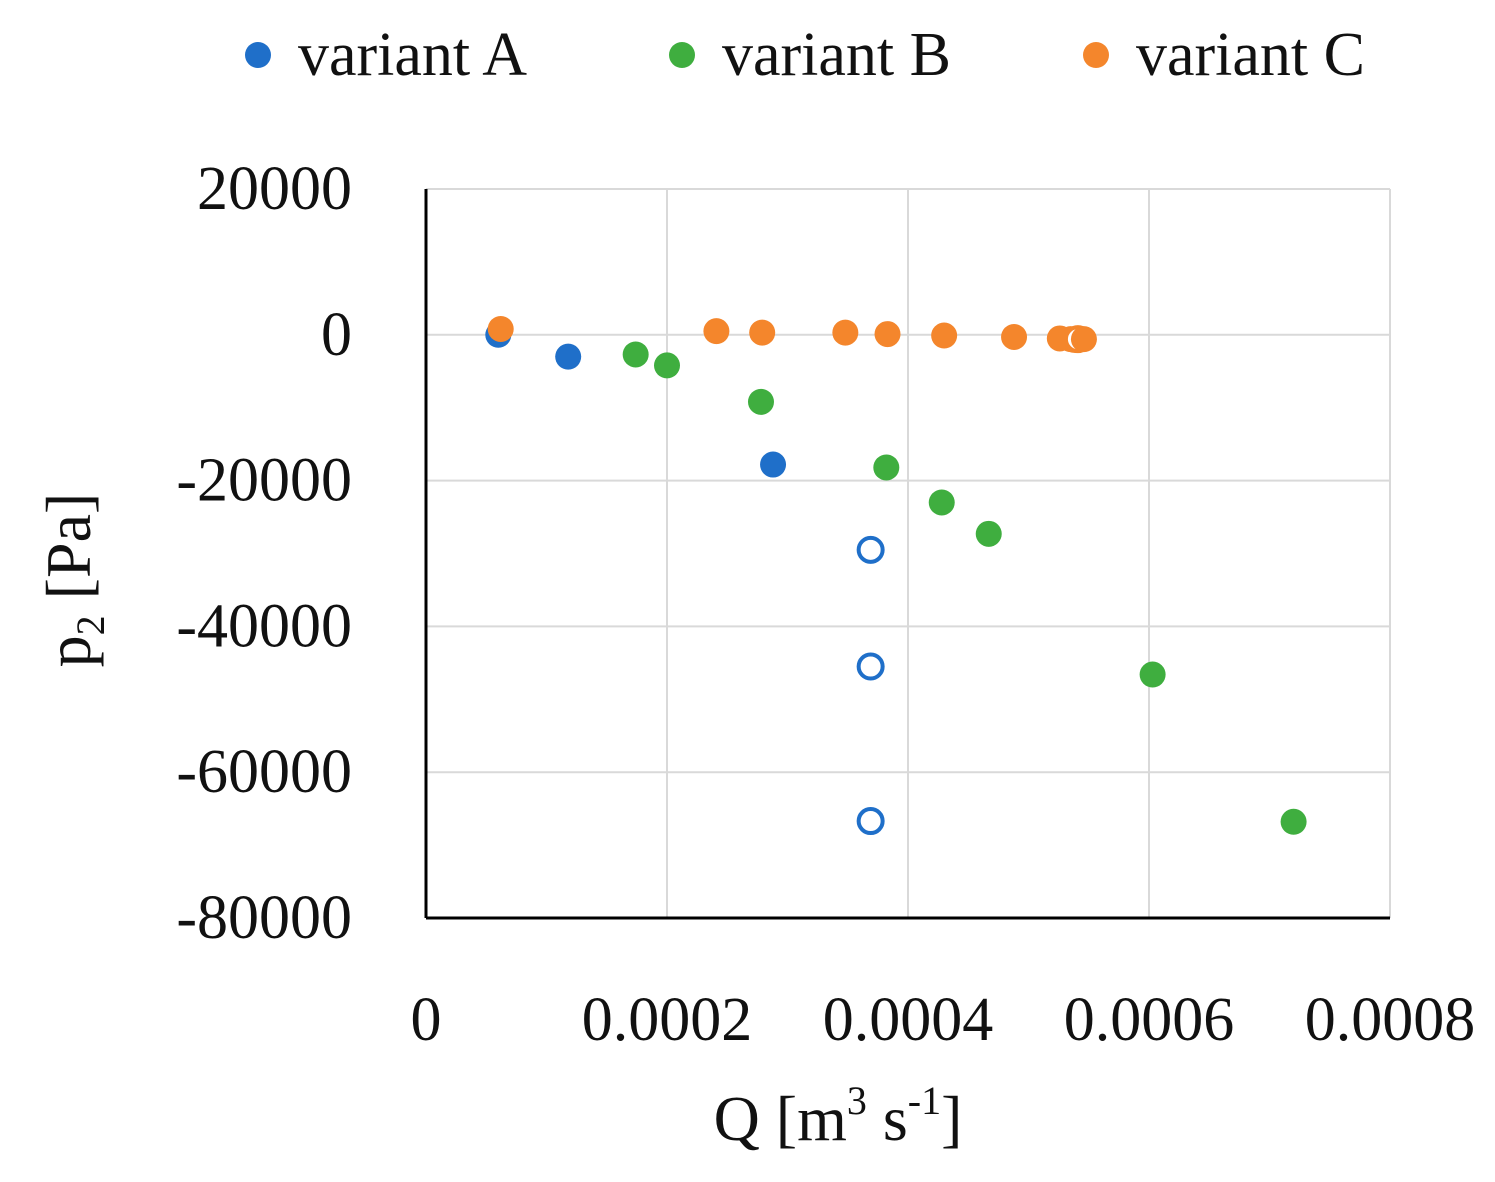 This screenshot has height=1182, width=1495. What do you see at coordinates (412, 55) in the screenshot?
I see `legend-label-variant-a: variant A` at bounding box center [412, 55].